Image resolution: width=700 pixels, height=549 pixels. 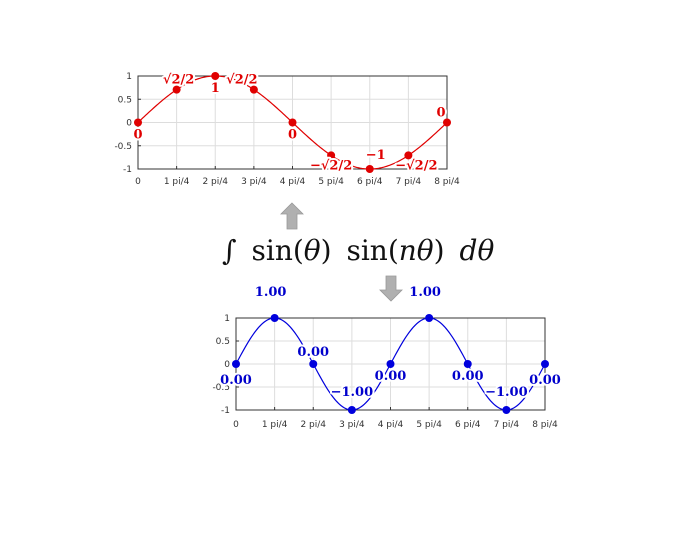 I want to click on data-label: 1, so click(x=215, y=88).